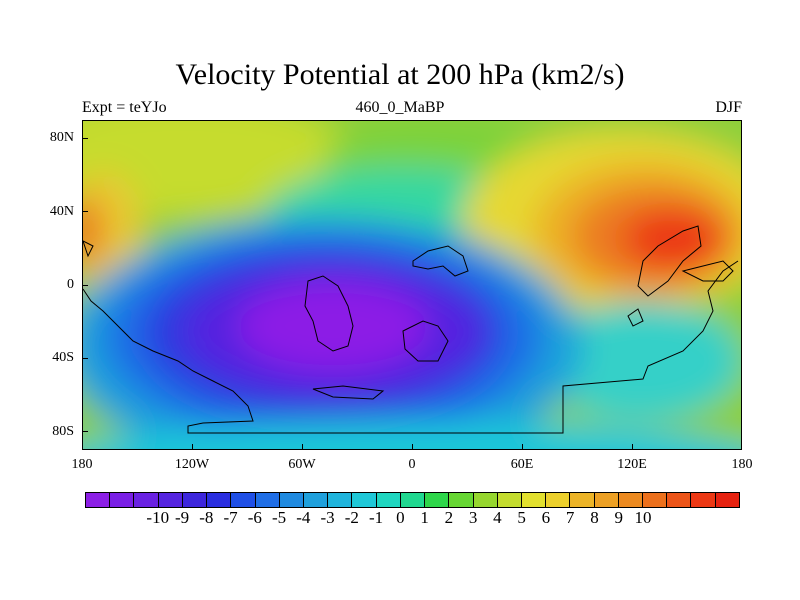 The height and width of the screenshot is (600, 800). Describe the element at coordinates (594, 517) in the screenshot. I see `colorbar-level-label: 8` at that location.